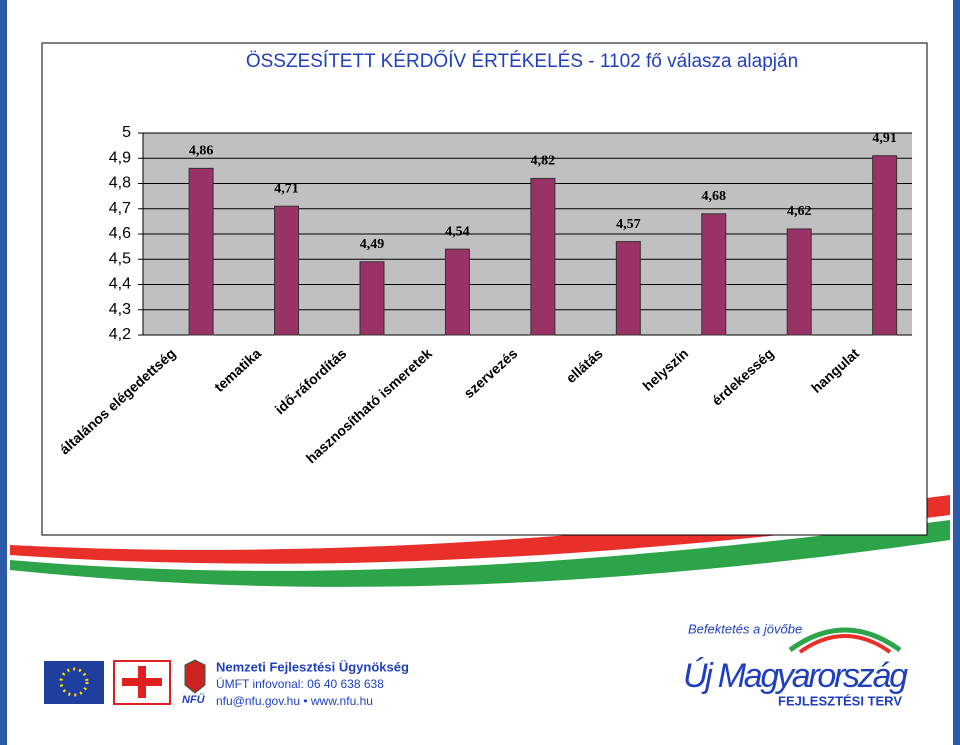 Image resolution: width=960 pixels, height=745 pixels. Describe the element at coordinates (745, 628) in the screenshot. I see `slogan: Befektetés a jövőbe` at that location.